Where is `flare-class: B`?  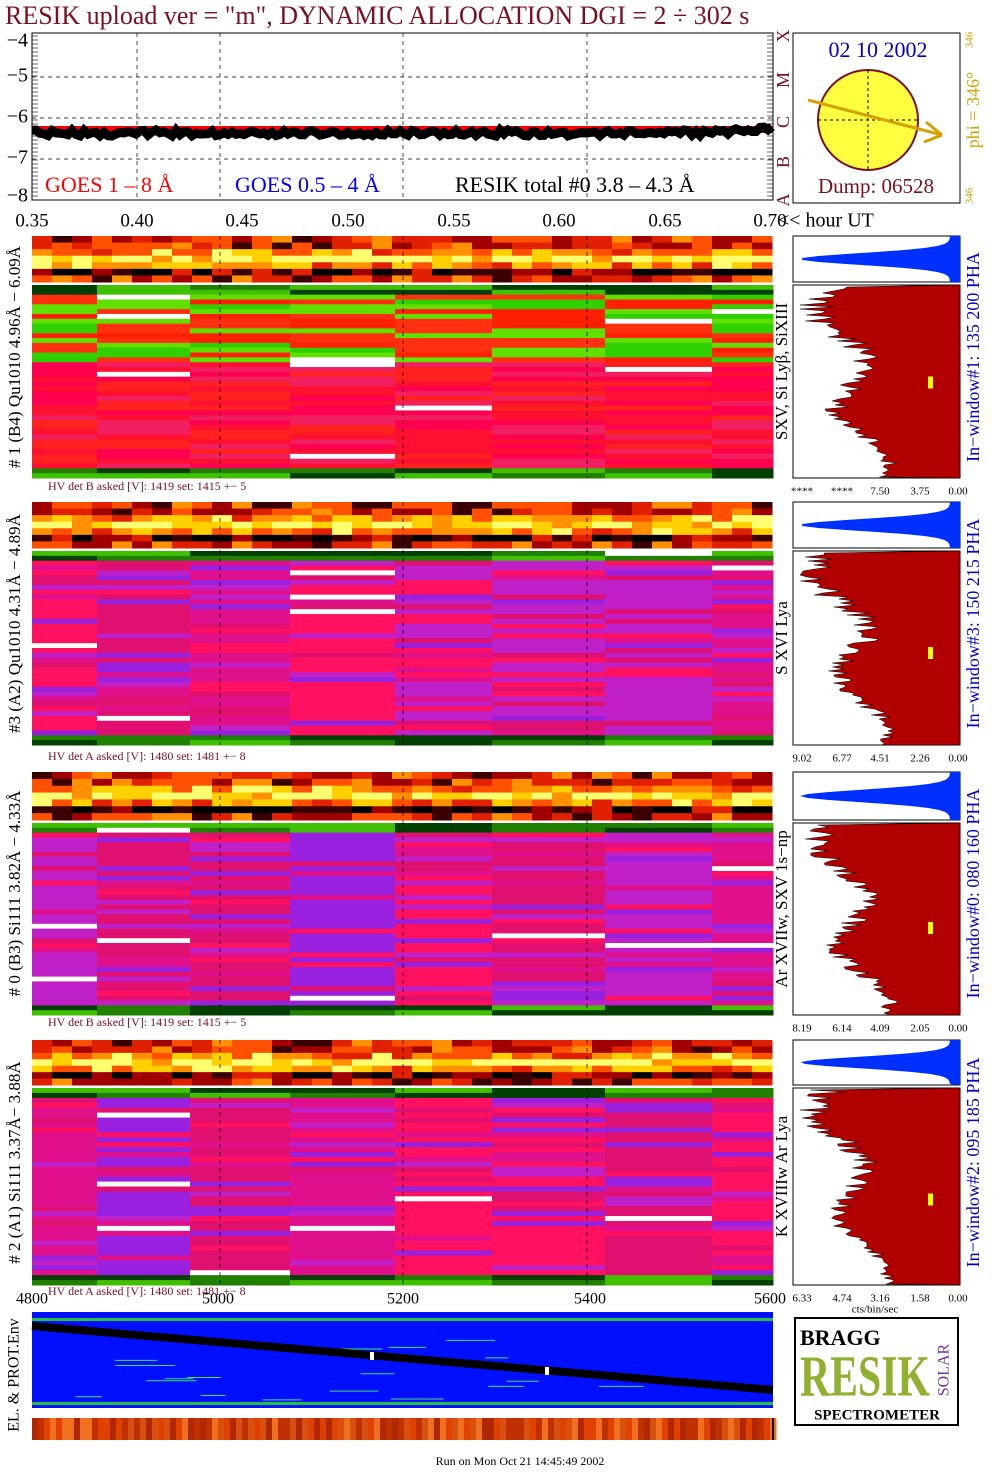
flare-class: B is located at coordinates (783, 162).